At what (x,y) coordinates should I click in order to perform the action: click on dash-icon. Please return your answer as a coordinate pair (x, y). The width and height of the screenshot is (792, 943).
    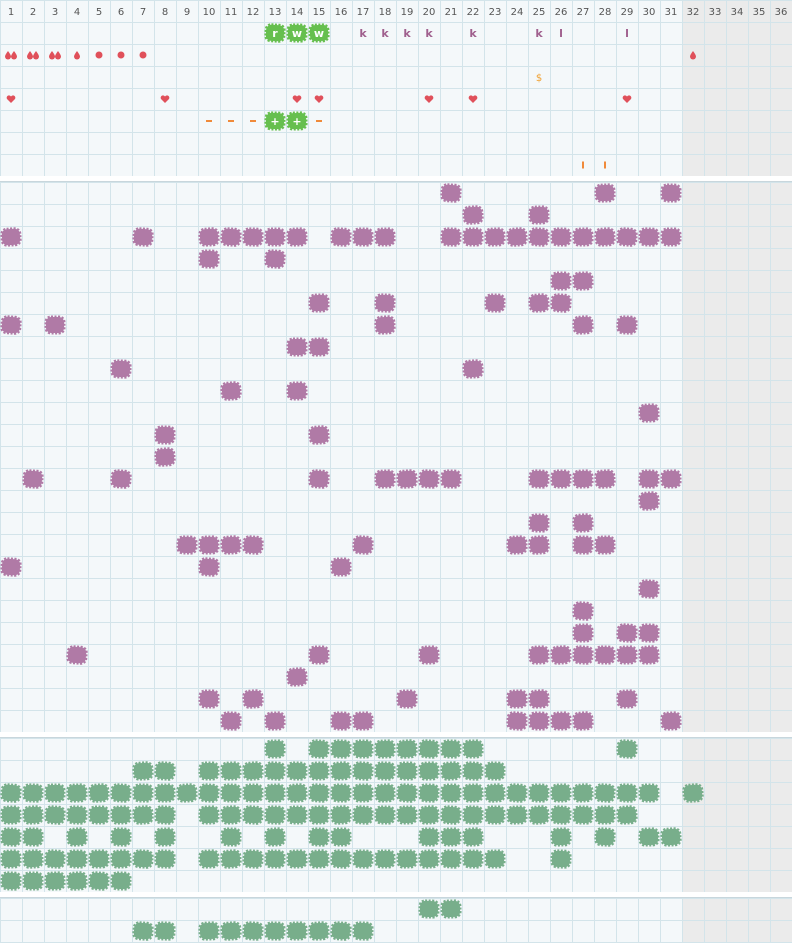
    Looking at the image, I should click on (319, 121).